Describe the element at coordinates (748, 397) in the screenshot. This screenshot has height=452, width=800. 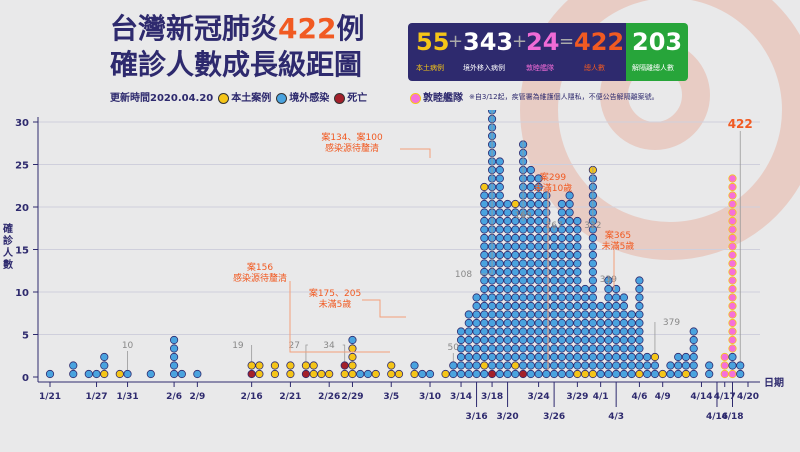
I see `x-tick-label: 4/20` at that location.